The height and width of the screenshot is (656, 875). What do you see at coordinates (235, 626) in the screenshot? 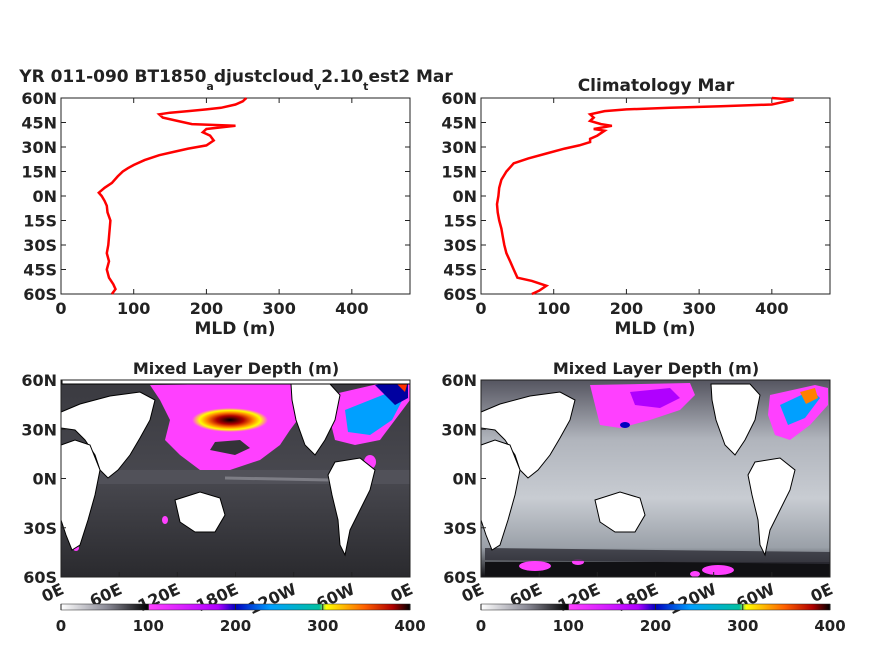
I see `map-left-colorbar-label: 200` at bounding box center [235, 626].